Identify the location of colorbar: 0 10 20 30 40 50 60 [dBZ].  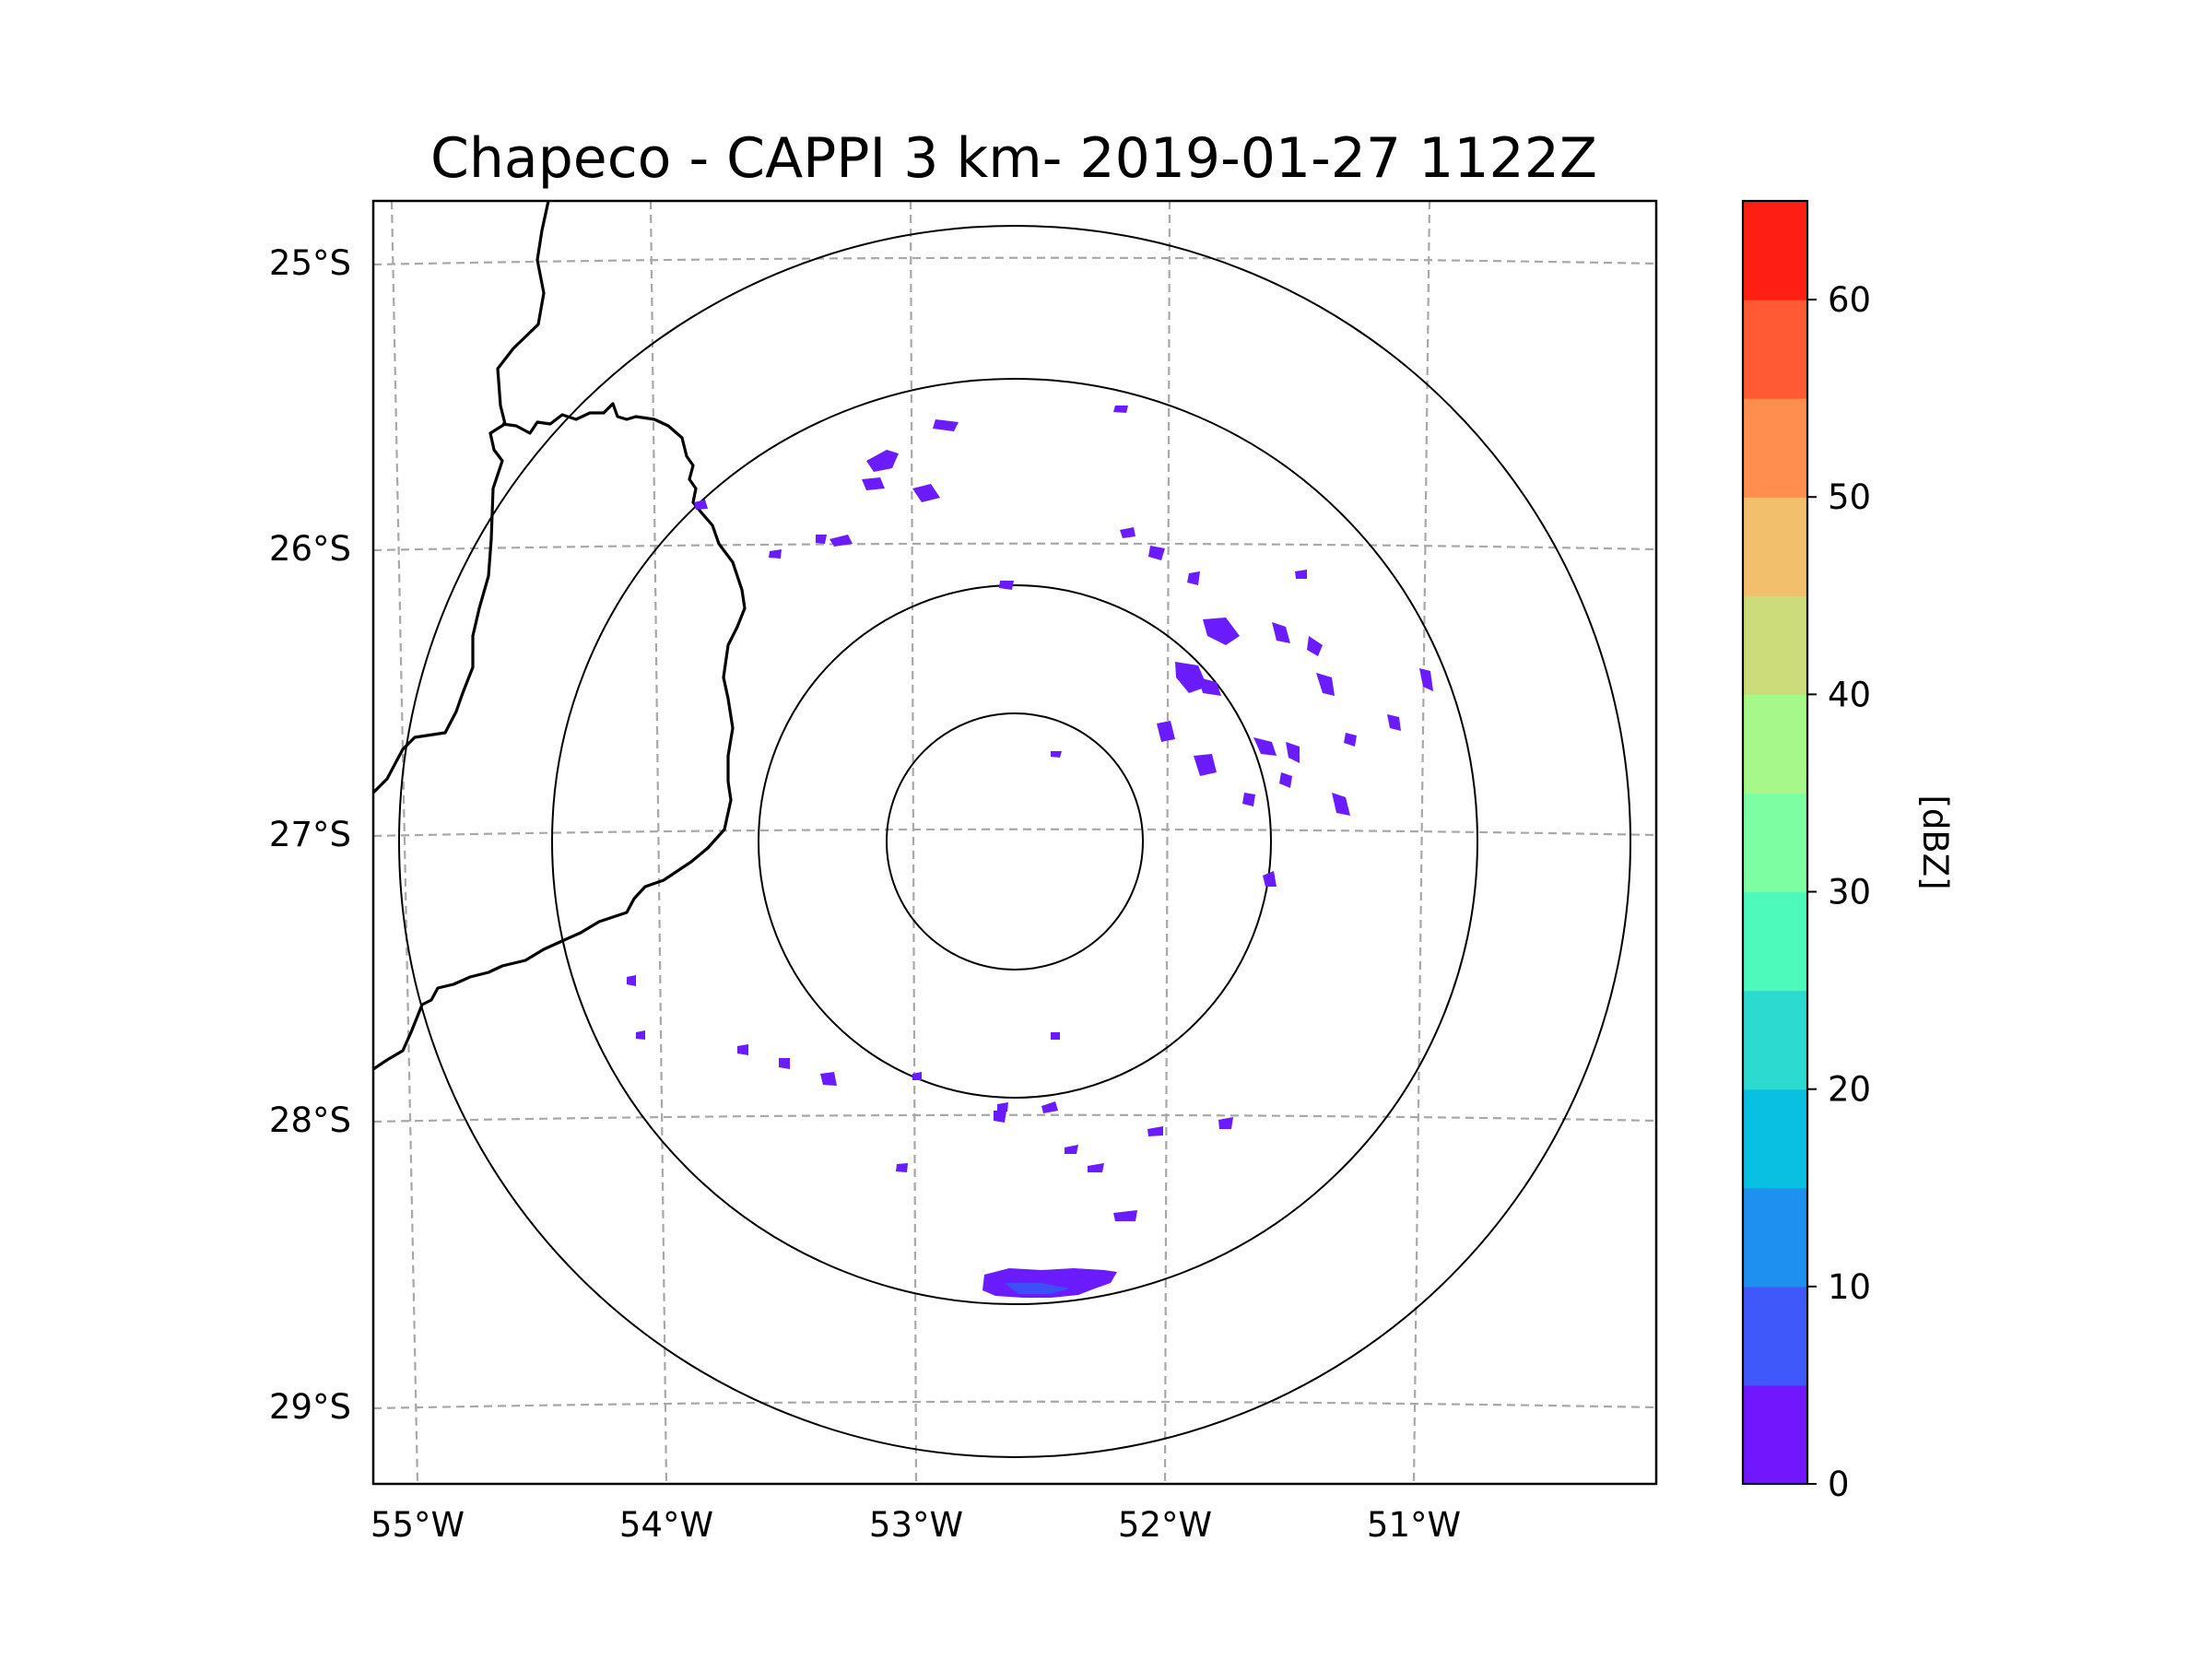
(1848, 851).